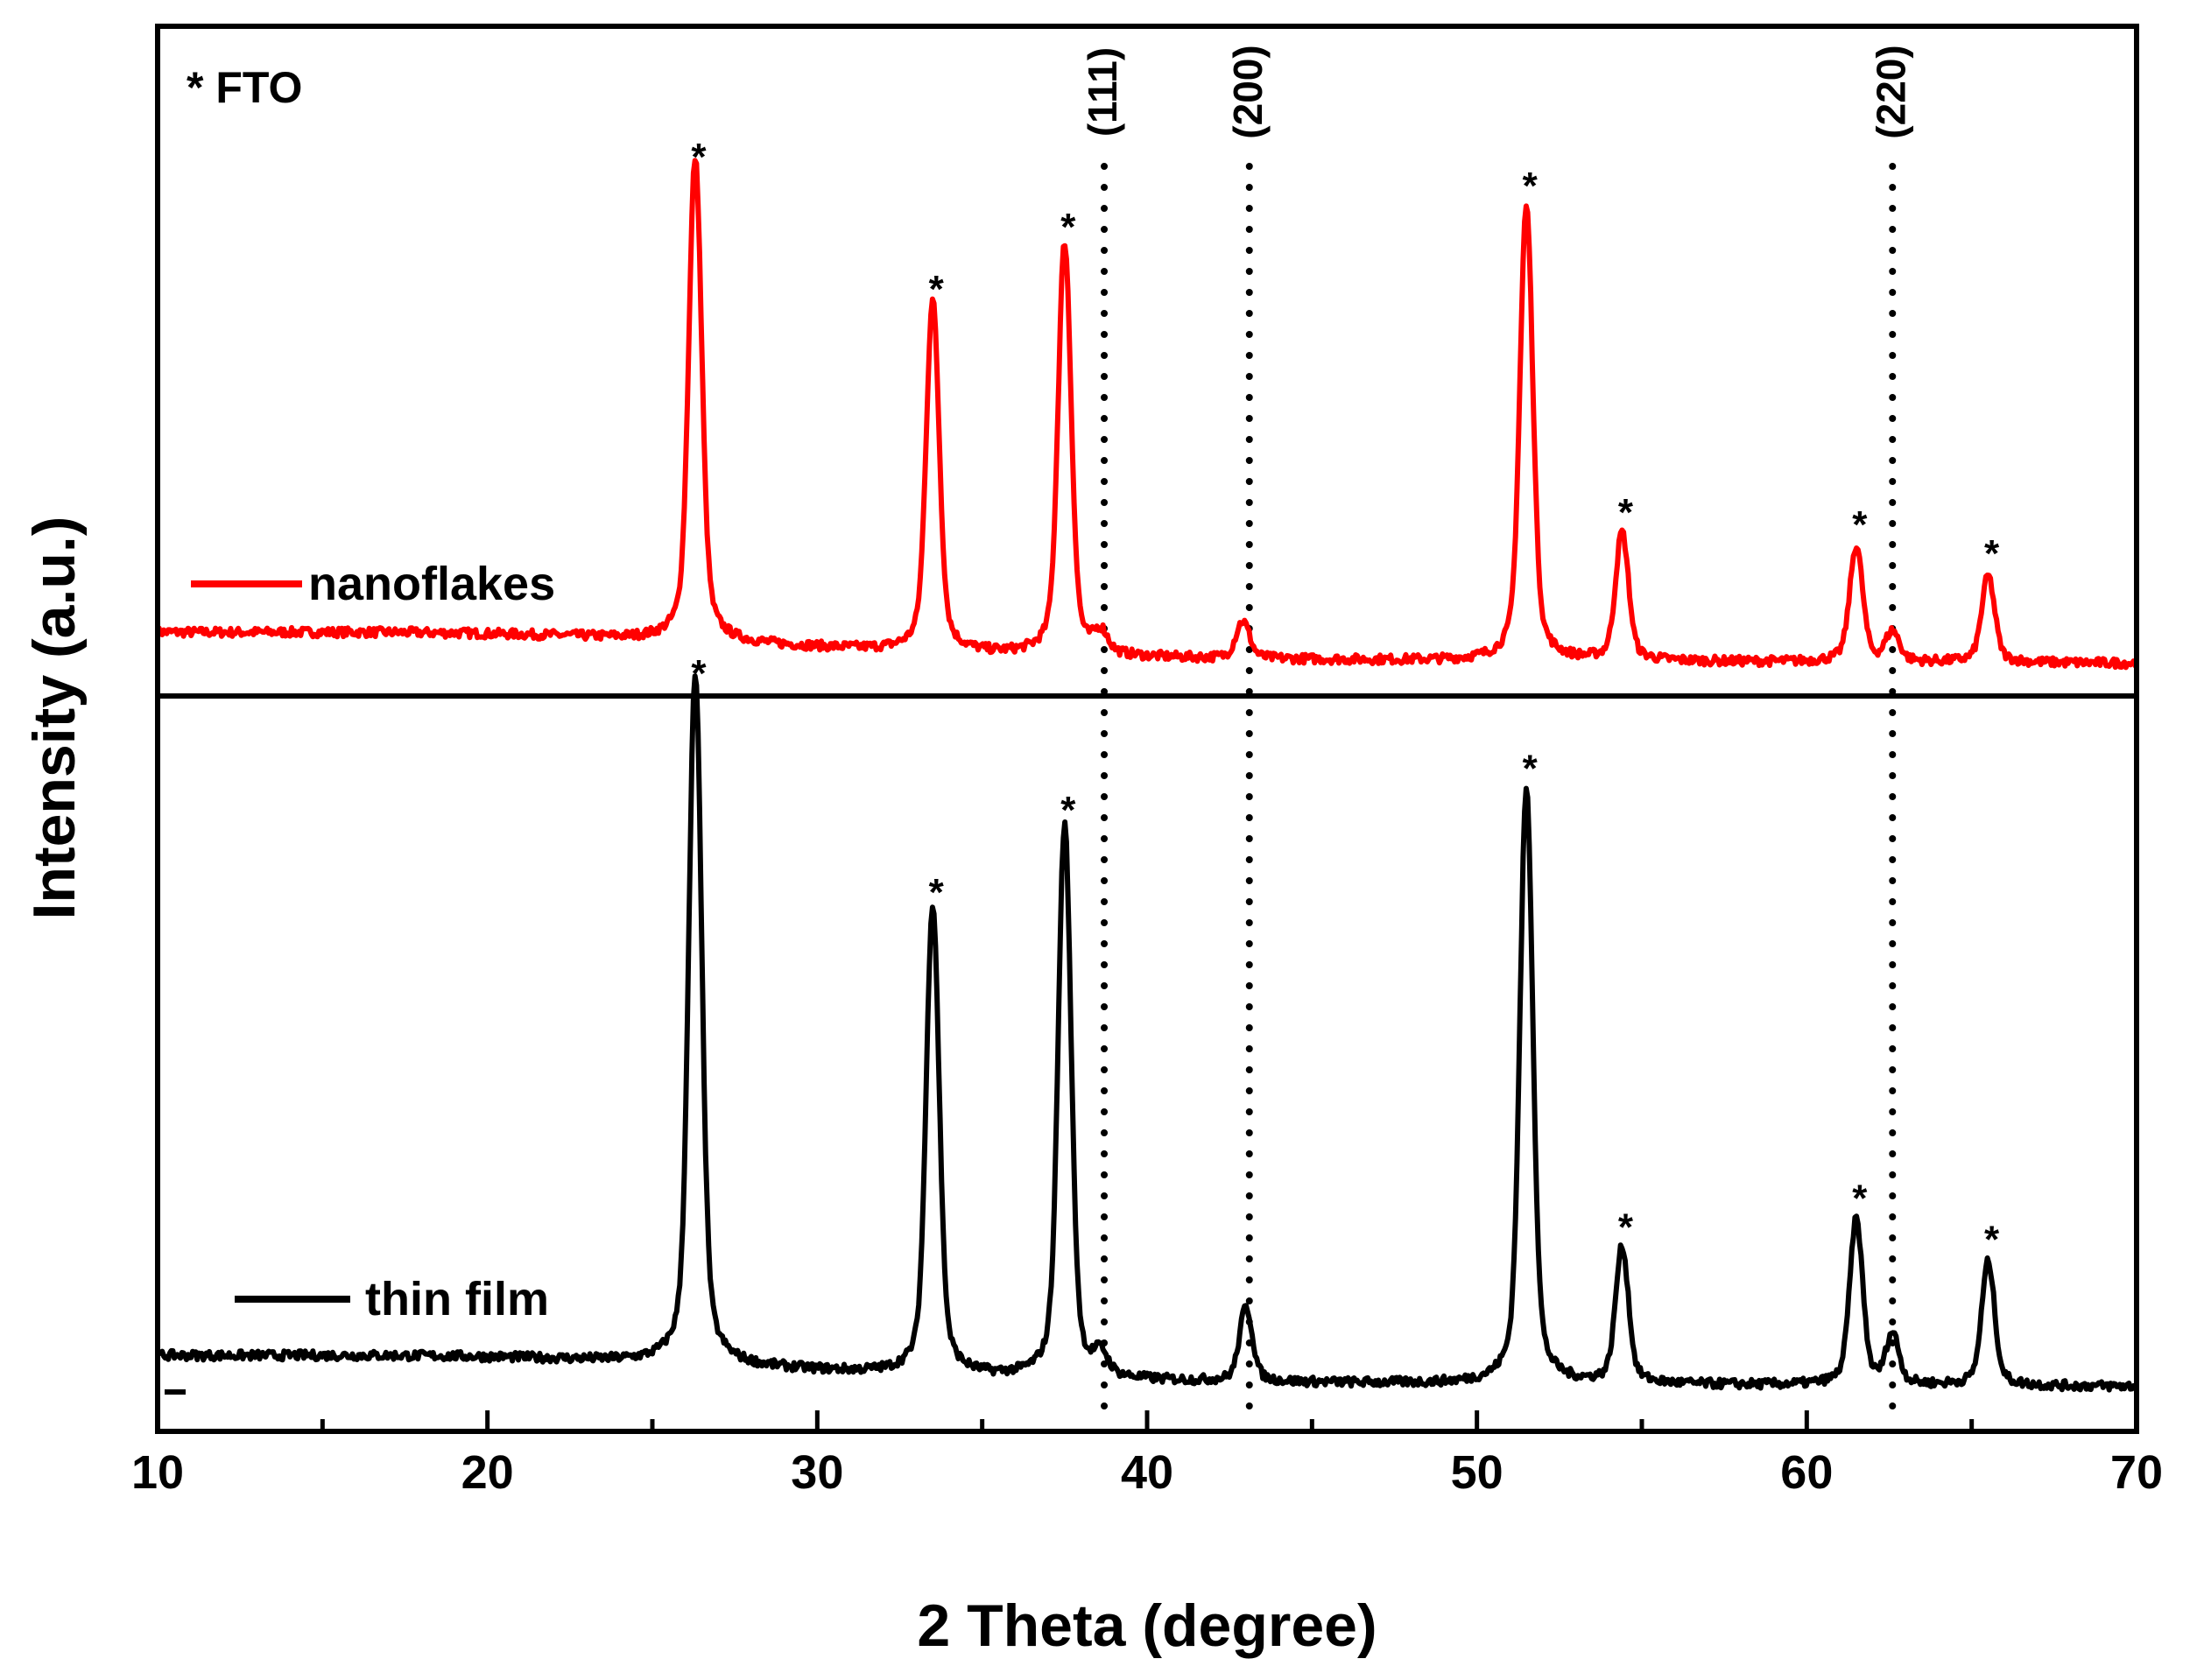  Describe the element at coordinates (158, 1472) in the screenshot. I see `x-tick-label: 10` at that location.